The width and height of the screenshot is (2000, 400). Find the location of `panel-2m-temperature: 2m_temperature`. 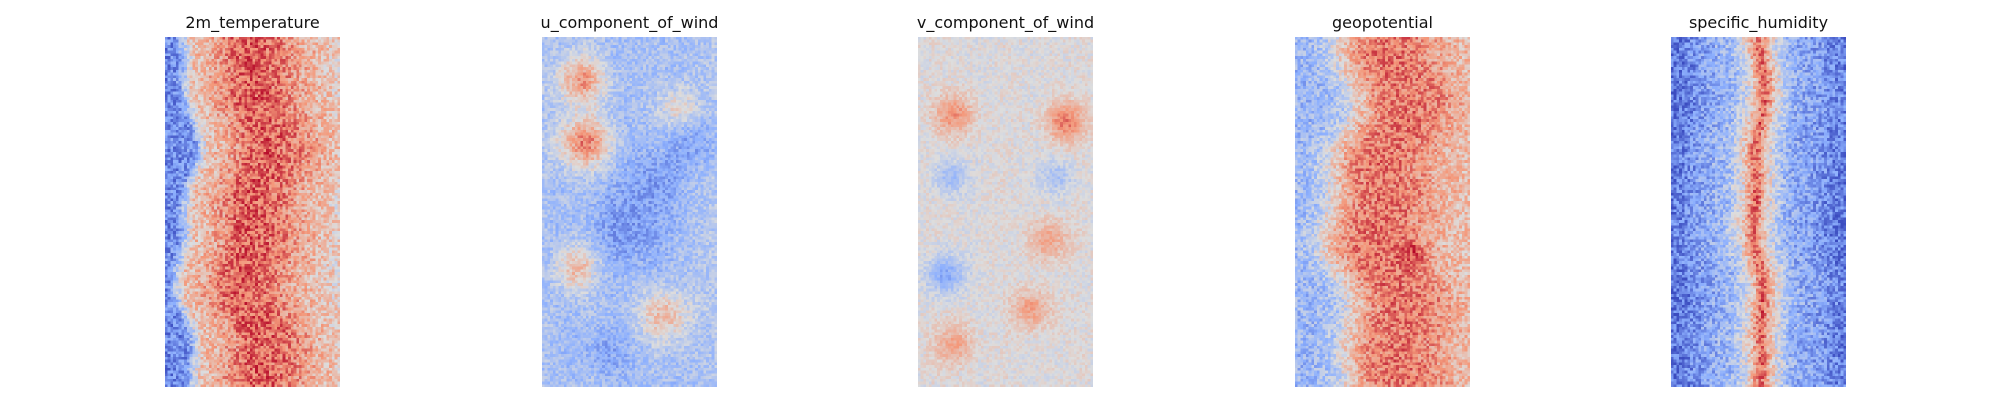

panel-2m-temperature: 2m_temperature is located at coordinates (252, 200).